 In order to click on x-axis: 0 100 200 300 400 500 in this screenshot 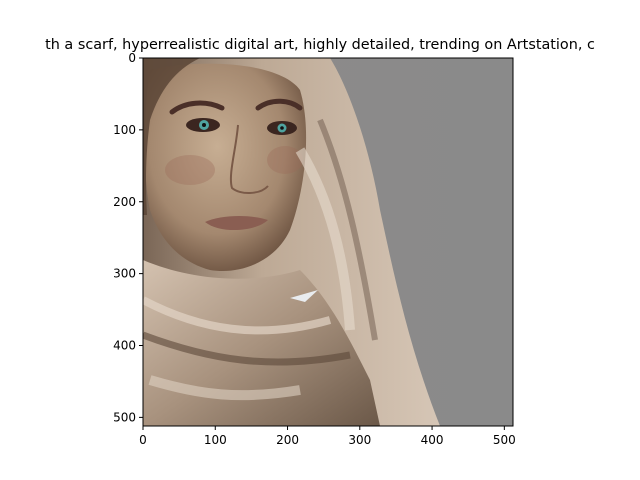, I will do `click(327, 436)`.